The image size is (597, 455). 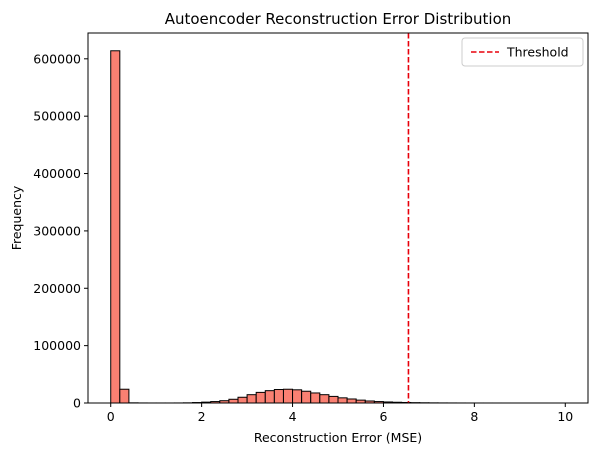 I want to click on y-tick-label: 500000, so click(x=57, y=116).